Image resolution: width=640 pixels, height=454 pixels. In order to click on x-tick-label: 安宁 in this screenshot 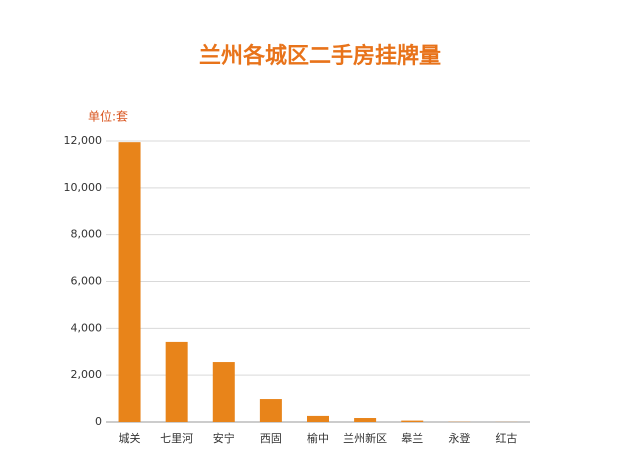, I will do `click(224, 438)`.